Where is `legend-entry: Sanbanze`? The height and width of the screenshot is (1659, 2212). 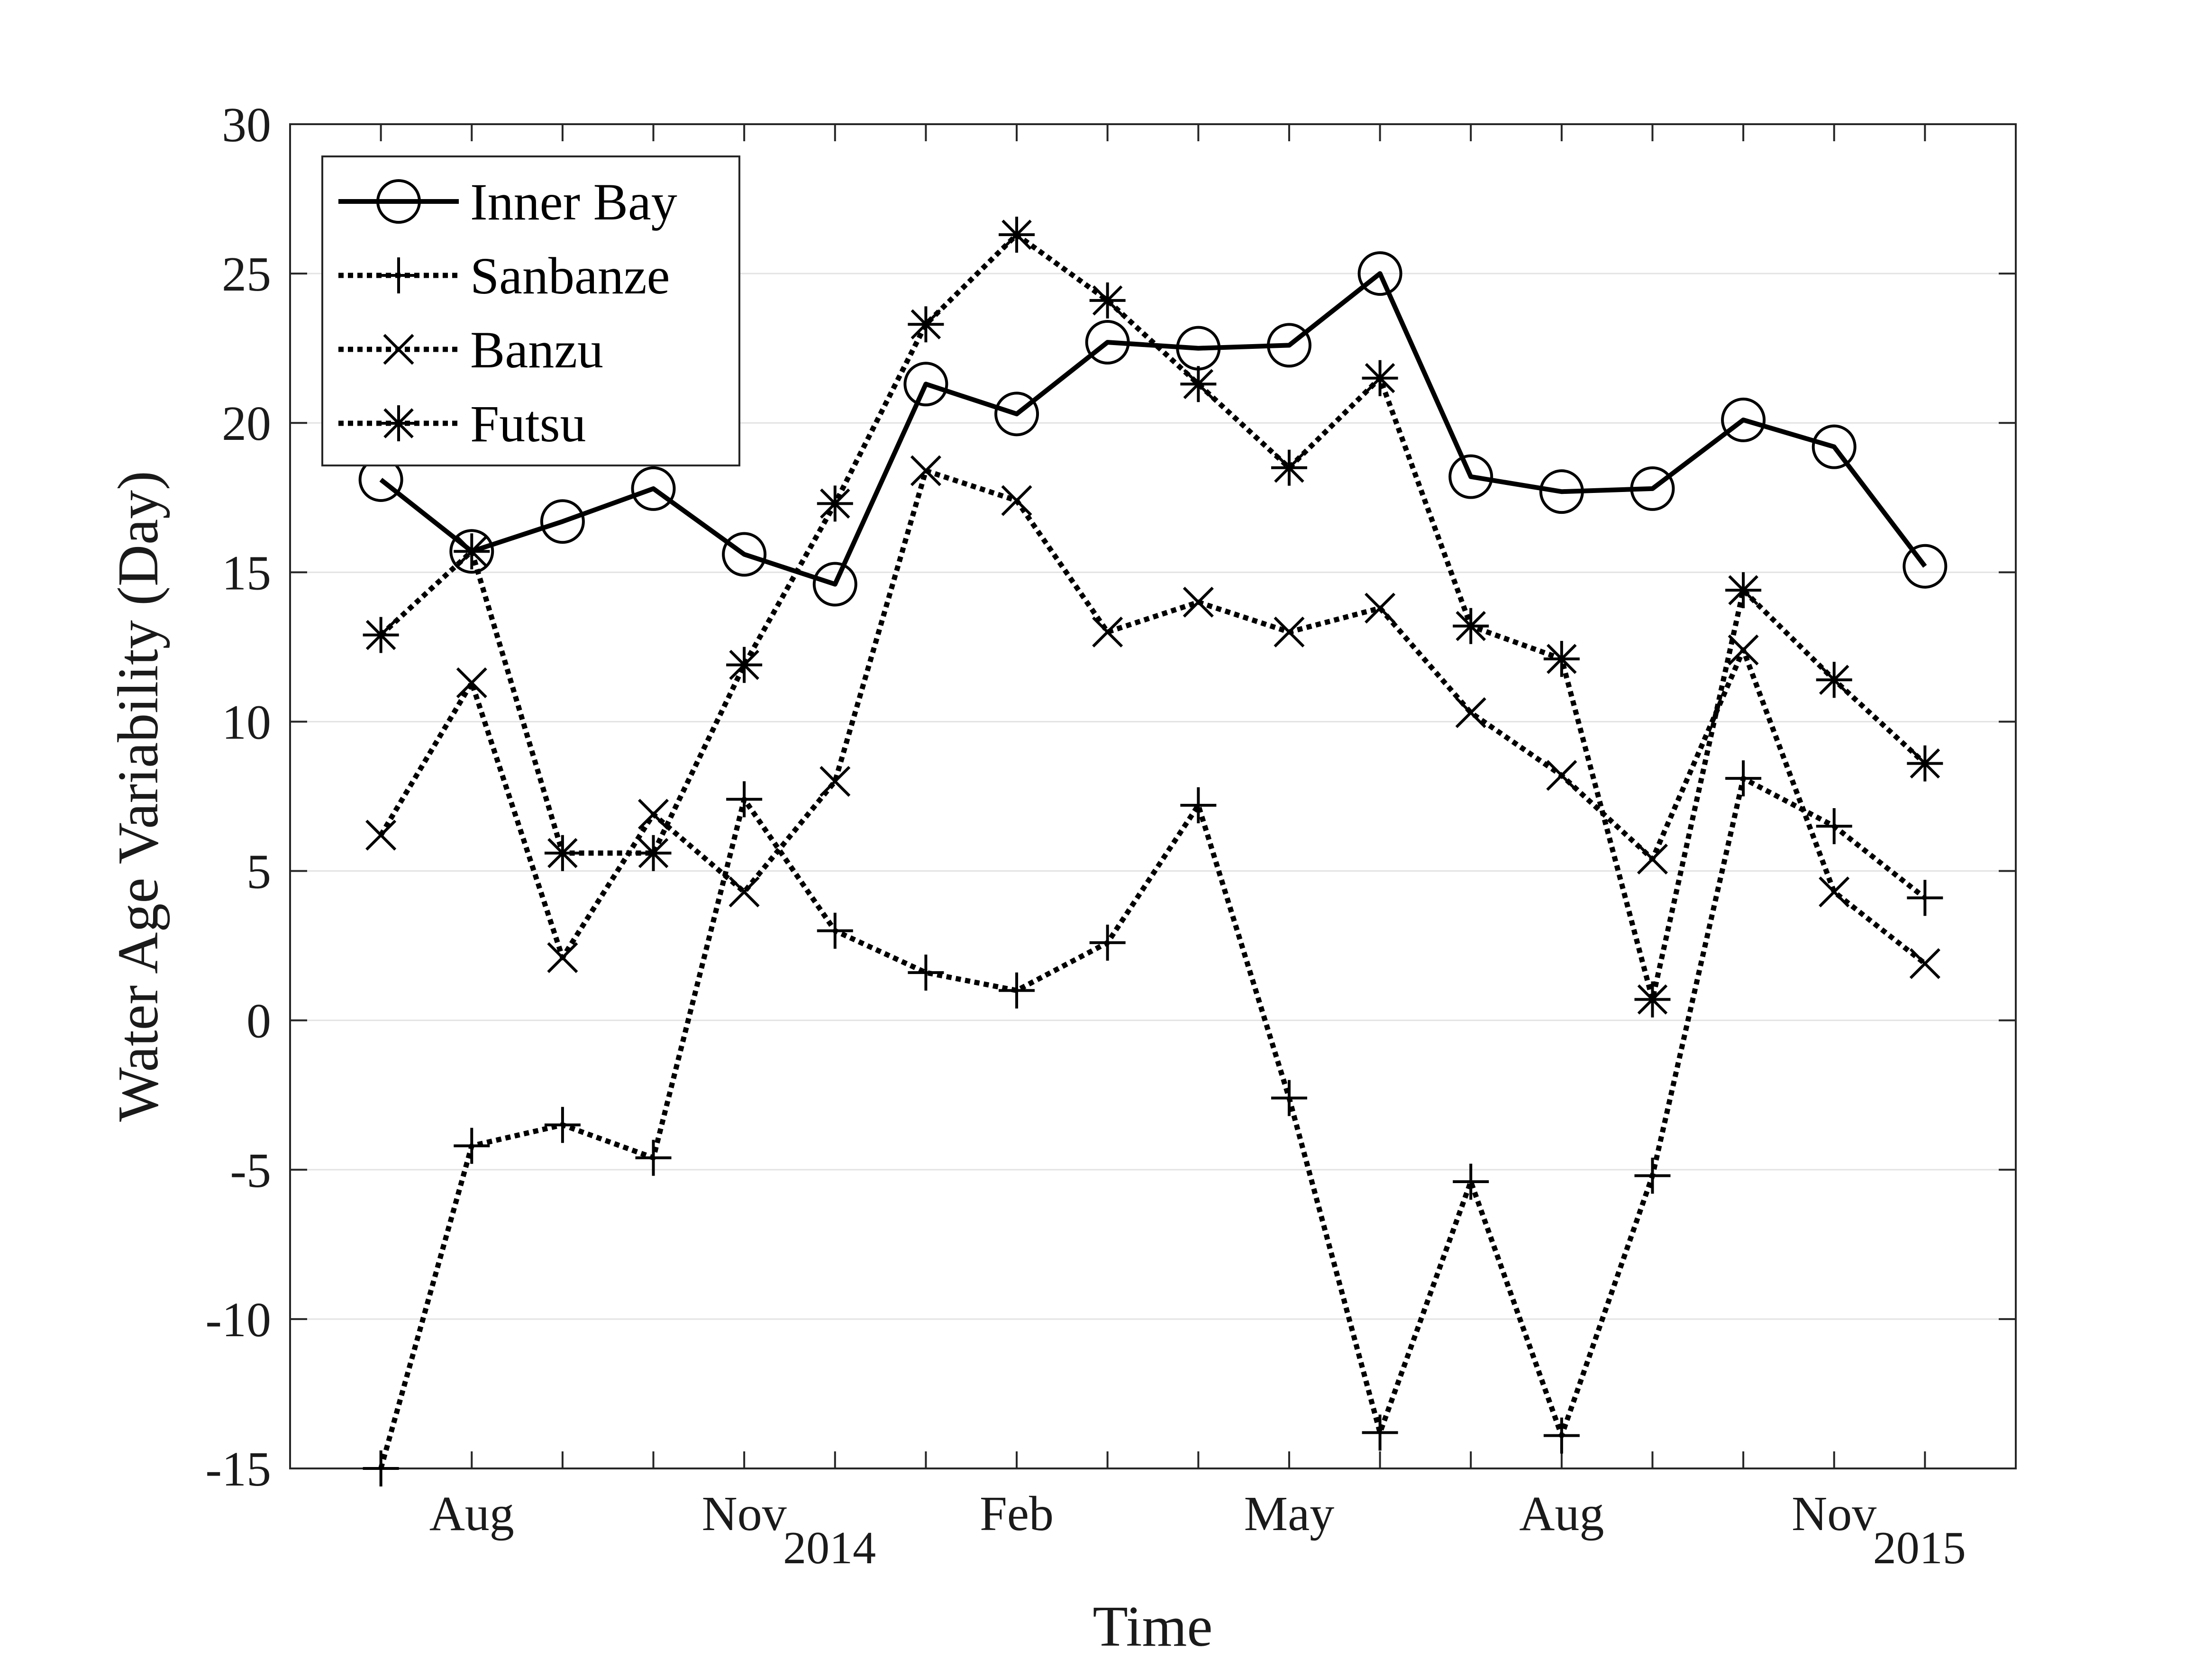 legend-entry: Sanbanze is located at coordinates (504, 276).